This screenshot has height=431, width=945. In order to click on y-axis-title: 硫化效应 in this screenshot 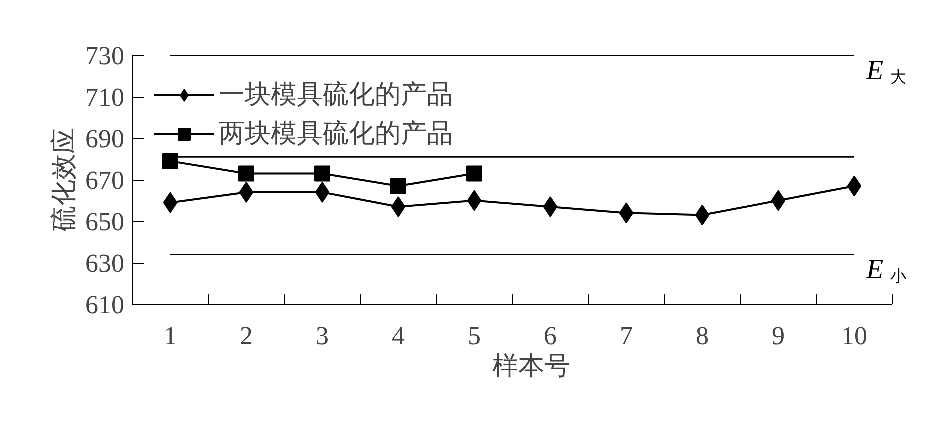, I will do `click(64, 180)`.